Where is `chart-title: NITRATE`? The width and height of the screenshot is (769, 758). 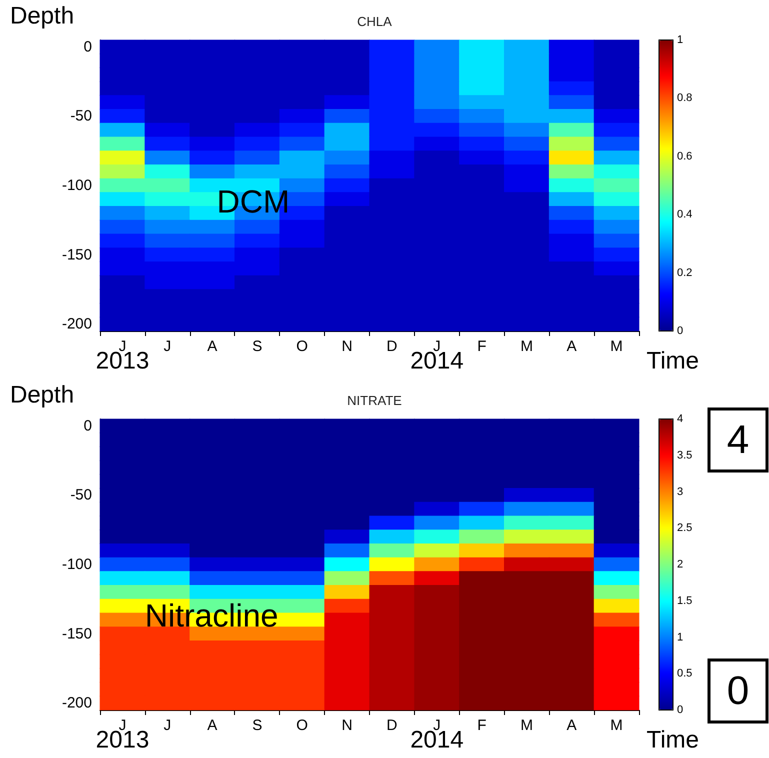 chart-title: NITRATE is located at coordinates (374, 400).